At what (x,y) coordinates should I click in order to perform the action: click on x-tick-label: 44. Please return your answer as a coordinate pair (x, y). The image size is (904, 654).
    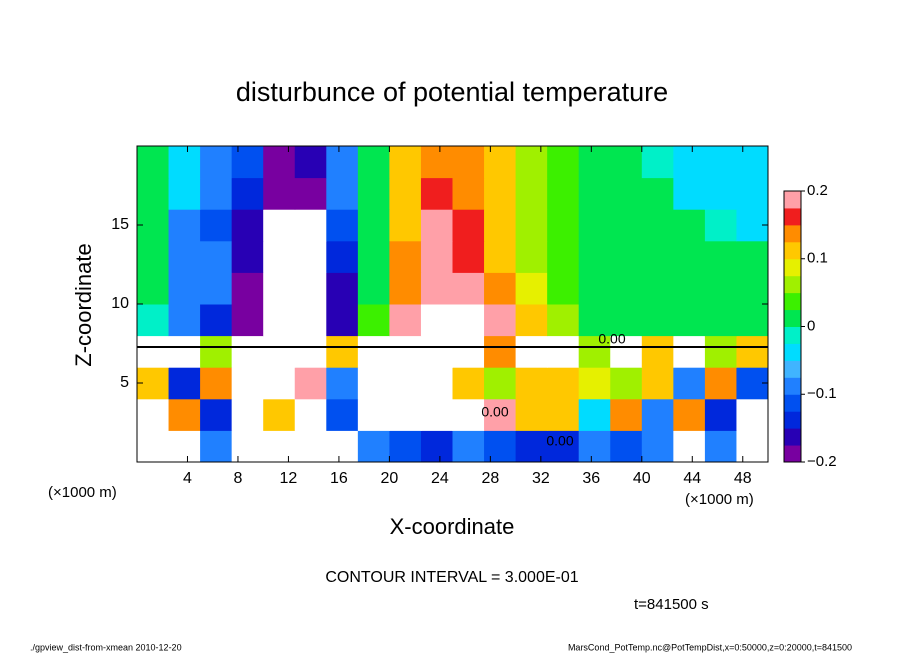
    Looking at the image, I should click on (692, 478).